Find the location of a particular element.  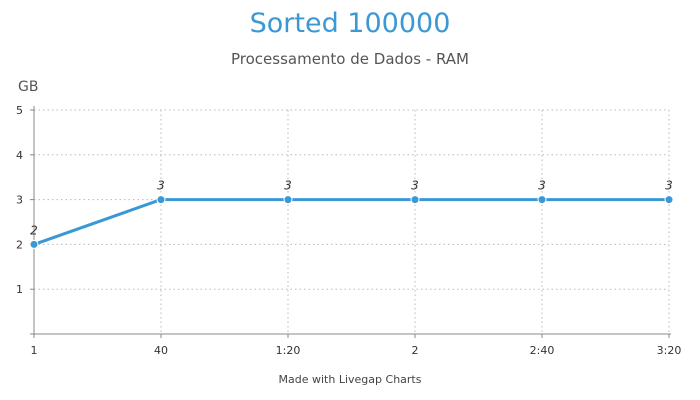

y-tick-label: 2 is located at coordinates (19, 244).